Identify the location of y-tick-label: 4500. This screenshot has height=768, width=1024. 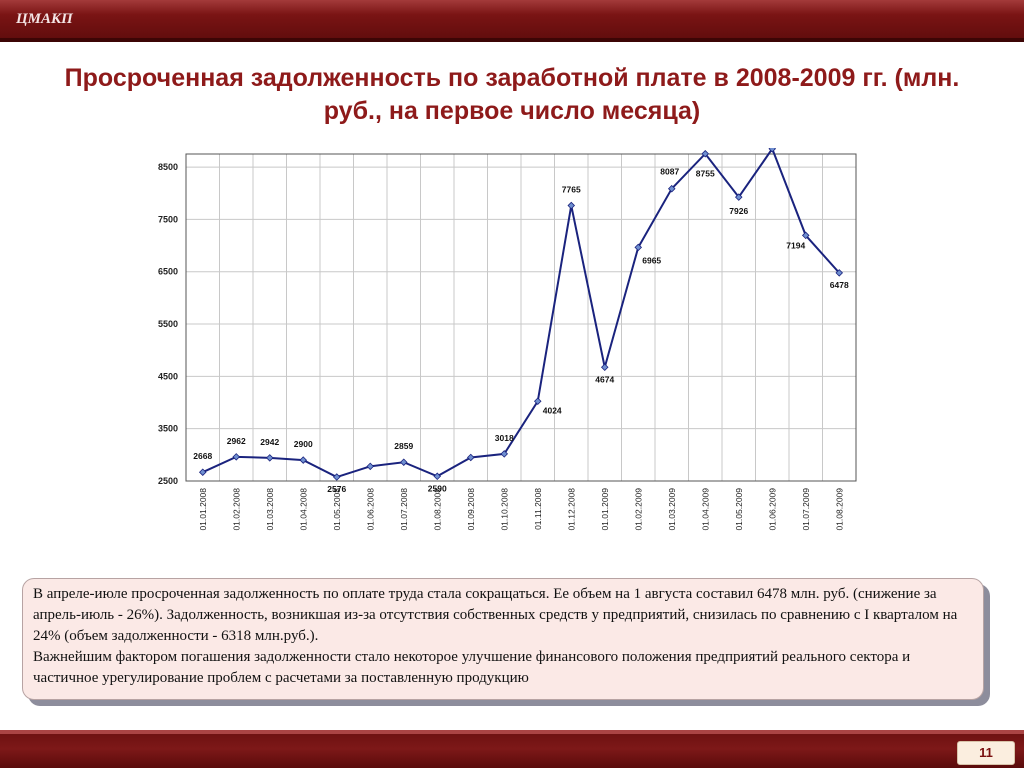
(168, 376).